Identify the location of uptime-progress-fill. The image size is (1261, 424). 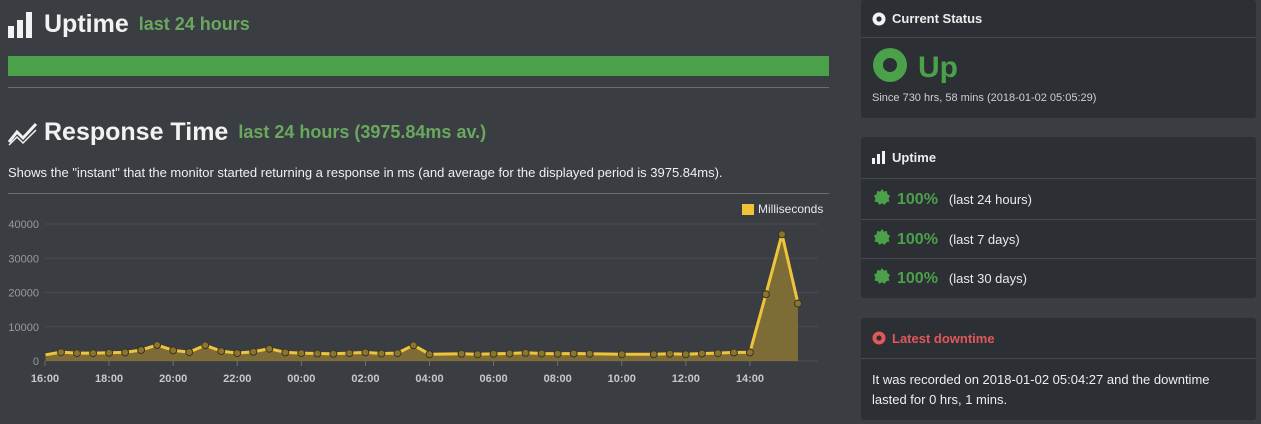
(418, 66).